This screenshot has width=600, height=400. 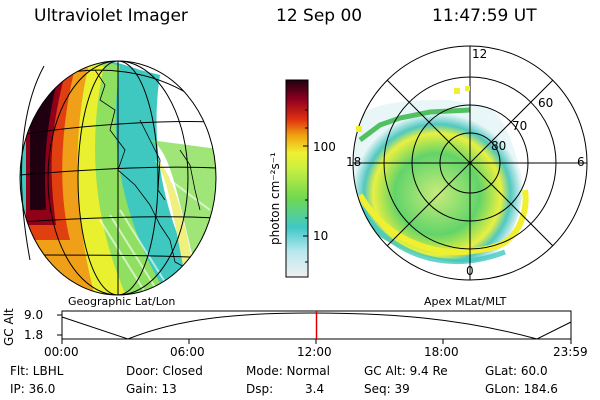 What do you see at coordinates (319, 16) in the screenshot?
I see `date-label: 12 Sep 00` at bounding box center [319, 16].